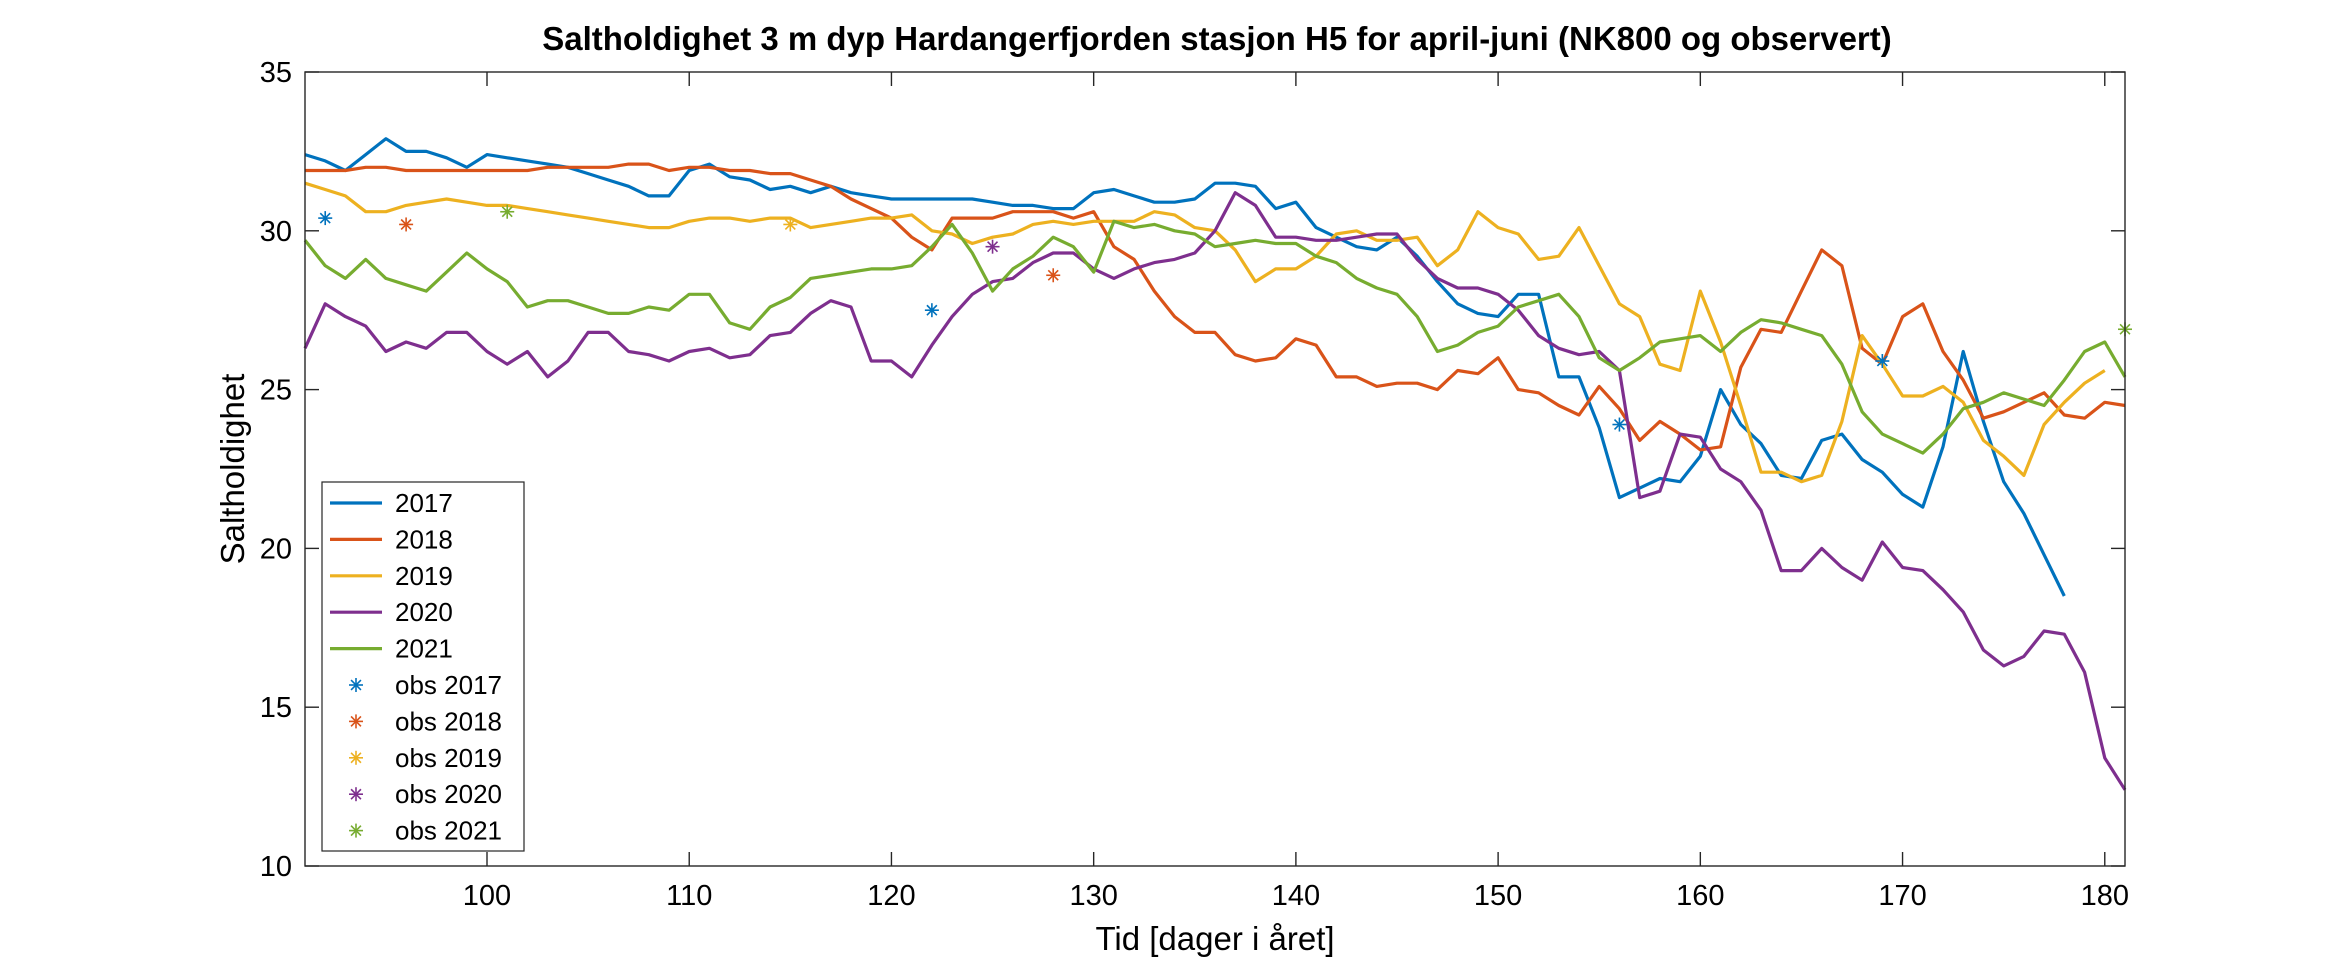 Image resolution: width=2334 pixels, height=968 pixels. I want to click on legend-entry: obs 2017, so click(448, 685).